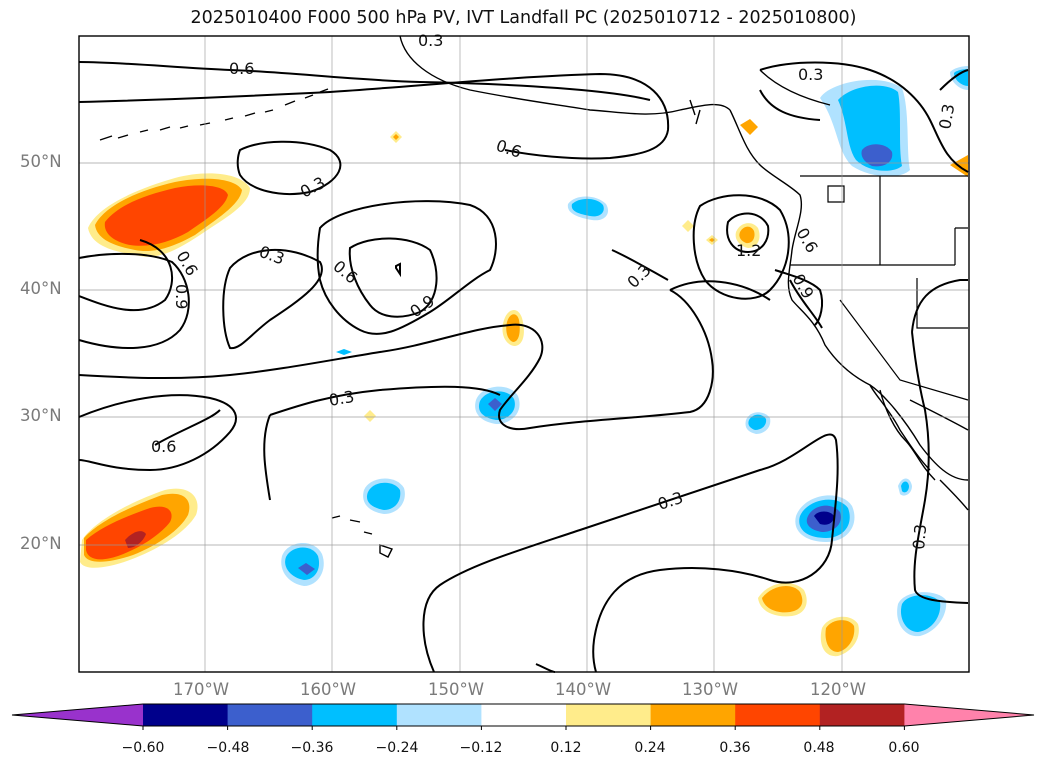  I want to click on colorbar-tick-3: −0.24, so click(397, 748).